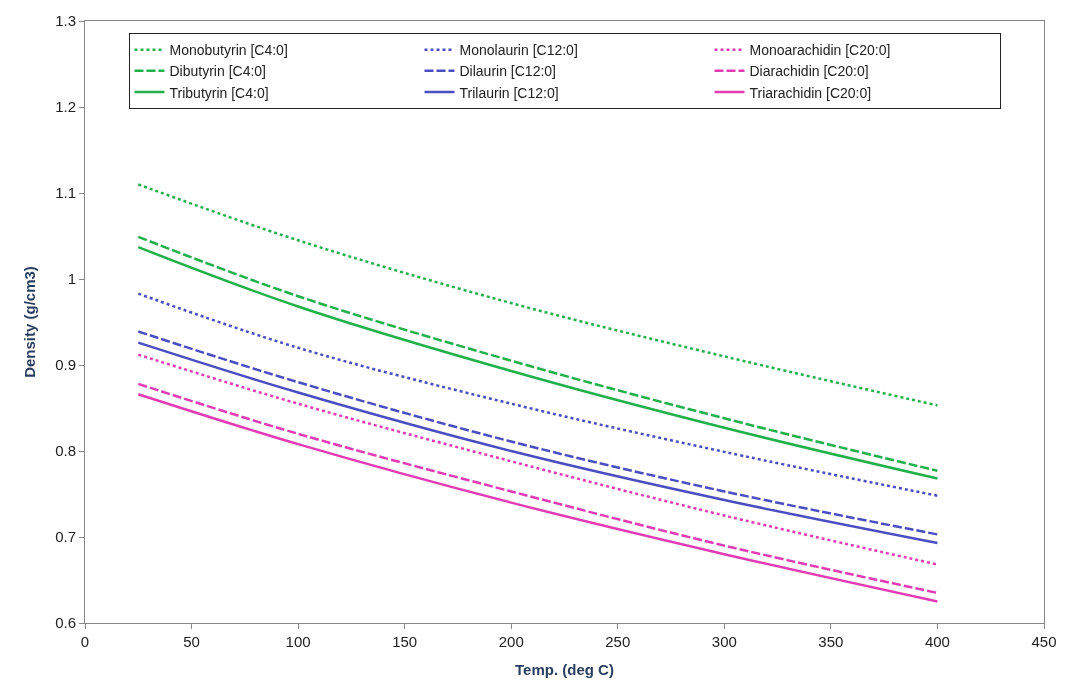  Describe the element at coordinates (65, 21) in the screenshot. I see `y-tick-label: 1.3` at that location.